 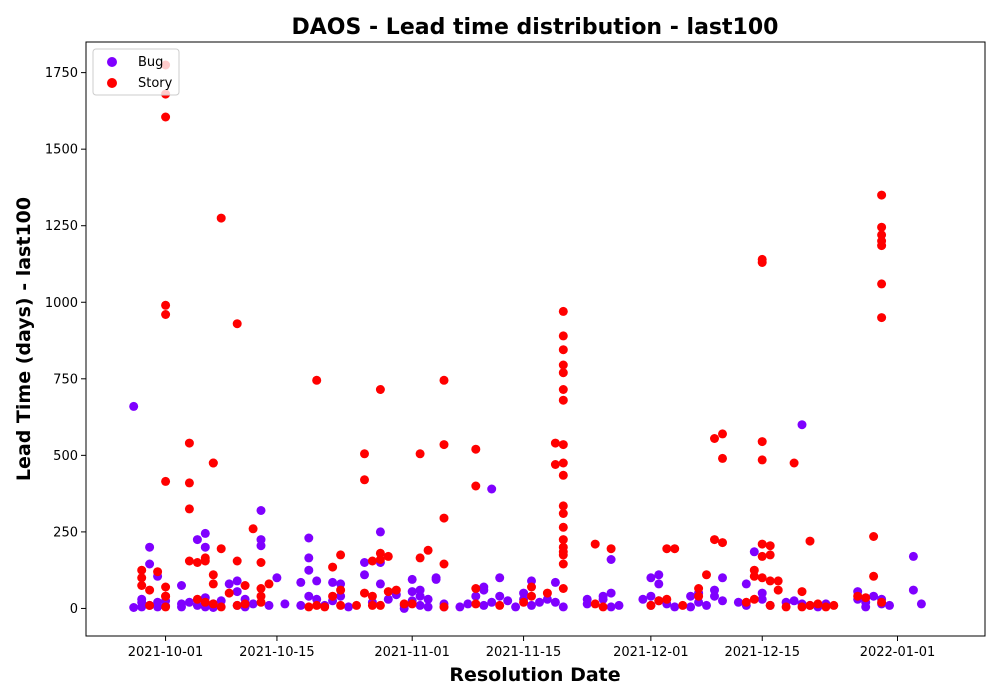 I want to click on y-tick-label-1: 250, so click(x=65, y=532).